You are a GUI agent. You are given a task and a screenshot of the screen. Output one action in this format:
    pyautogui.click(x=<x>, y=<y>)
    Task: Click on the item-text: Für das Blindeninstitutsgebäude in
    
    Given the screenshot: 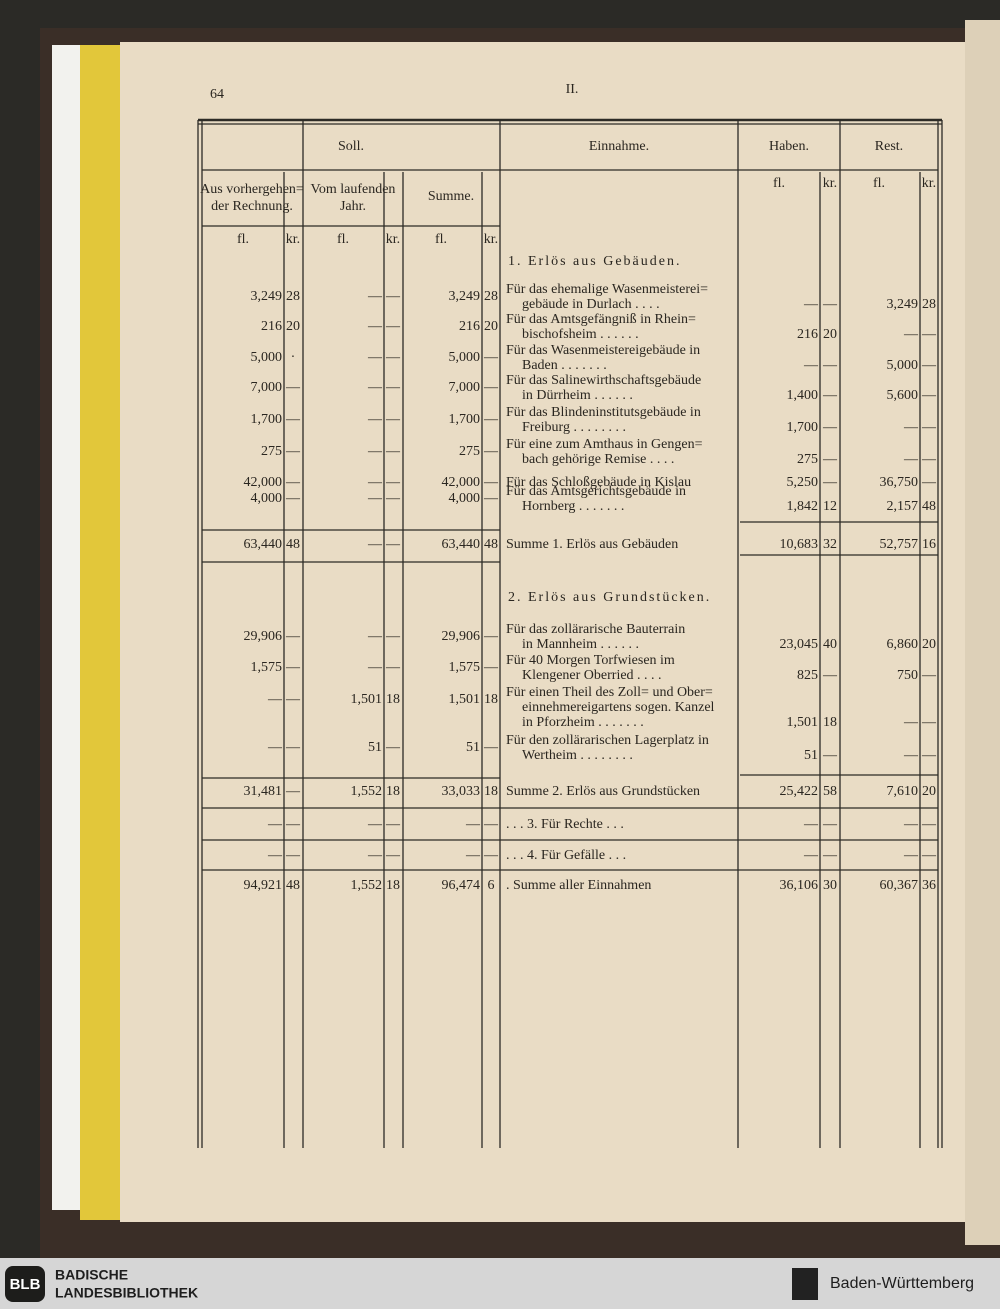 What is the action you would take?
    pyautogui.click(x=603, y=412)
    